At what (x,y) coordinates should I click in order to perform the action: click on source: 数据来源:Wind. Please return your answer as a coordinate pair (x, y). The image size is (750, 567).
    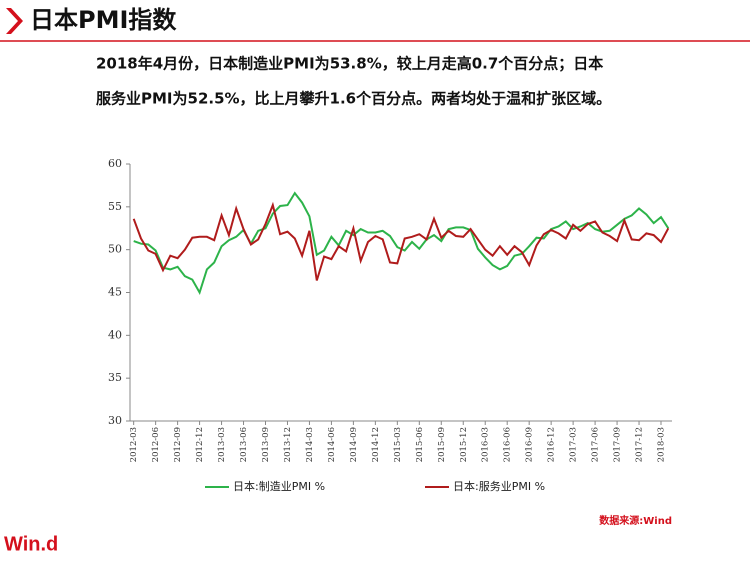
    Looking at the image, I should click on (635, 520).